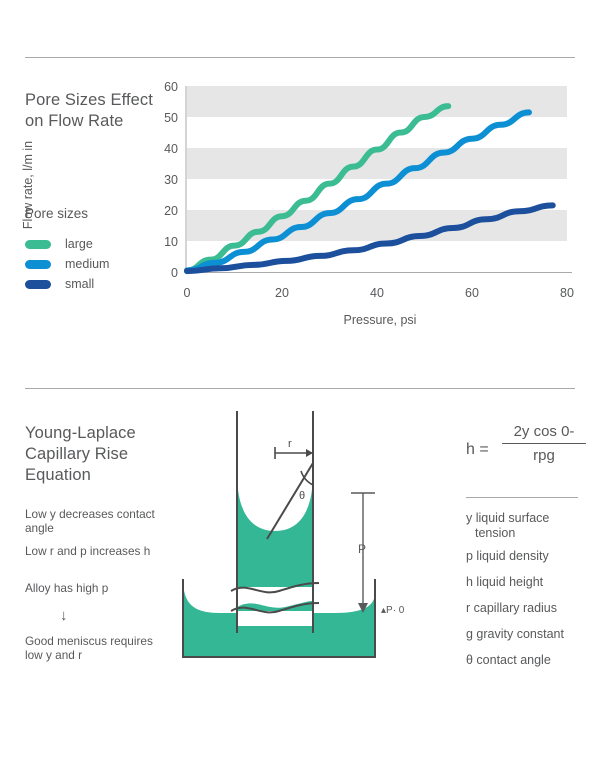  I want to click on down-arrow-icon: ↓, so click(64, 615).